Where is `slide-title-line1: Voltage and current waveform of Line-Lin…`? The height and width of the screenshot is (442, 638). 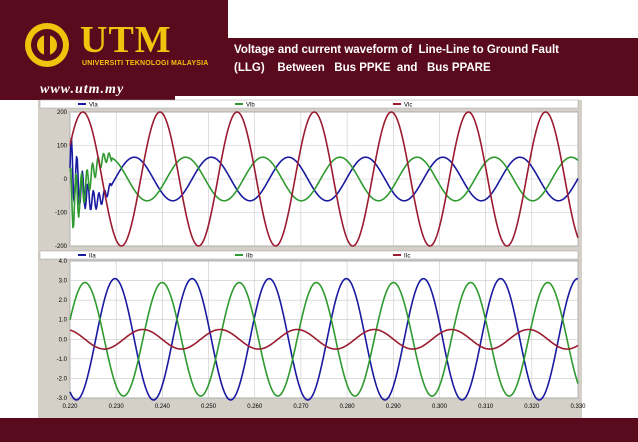 slide-title-line1: Voltage and current waveform of Line-Lin… is located at coordinates (396, 50).